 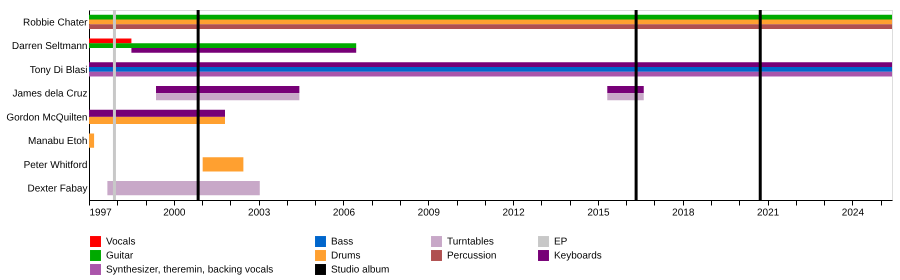 I want to click on legend-label: Keyboards, so click(x=578, y=256).